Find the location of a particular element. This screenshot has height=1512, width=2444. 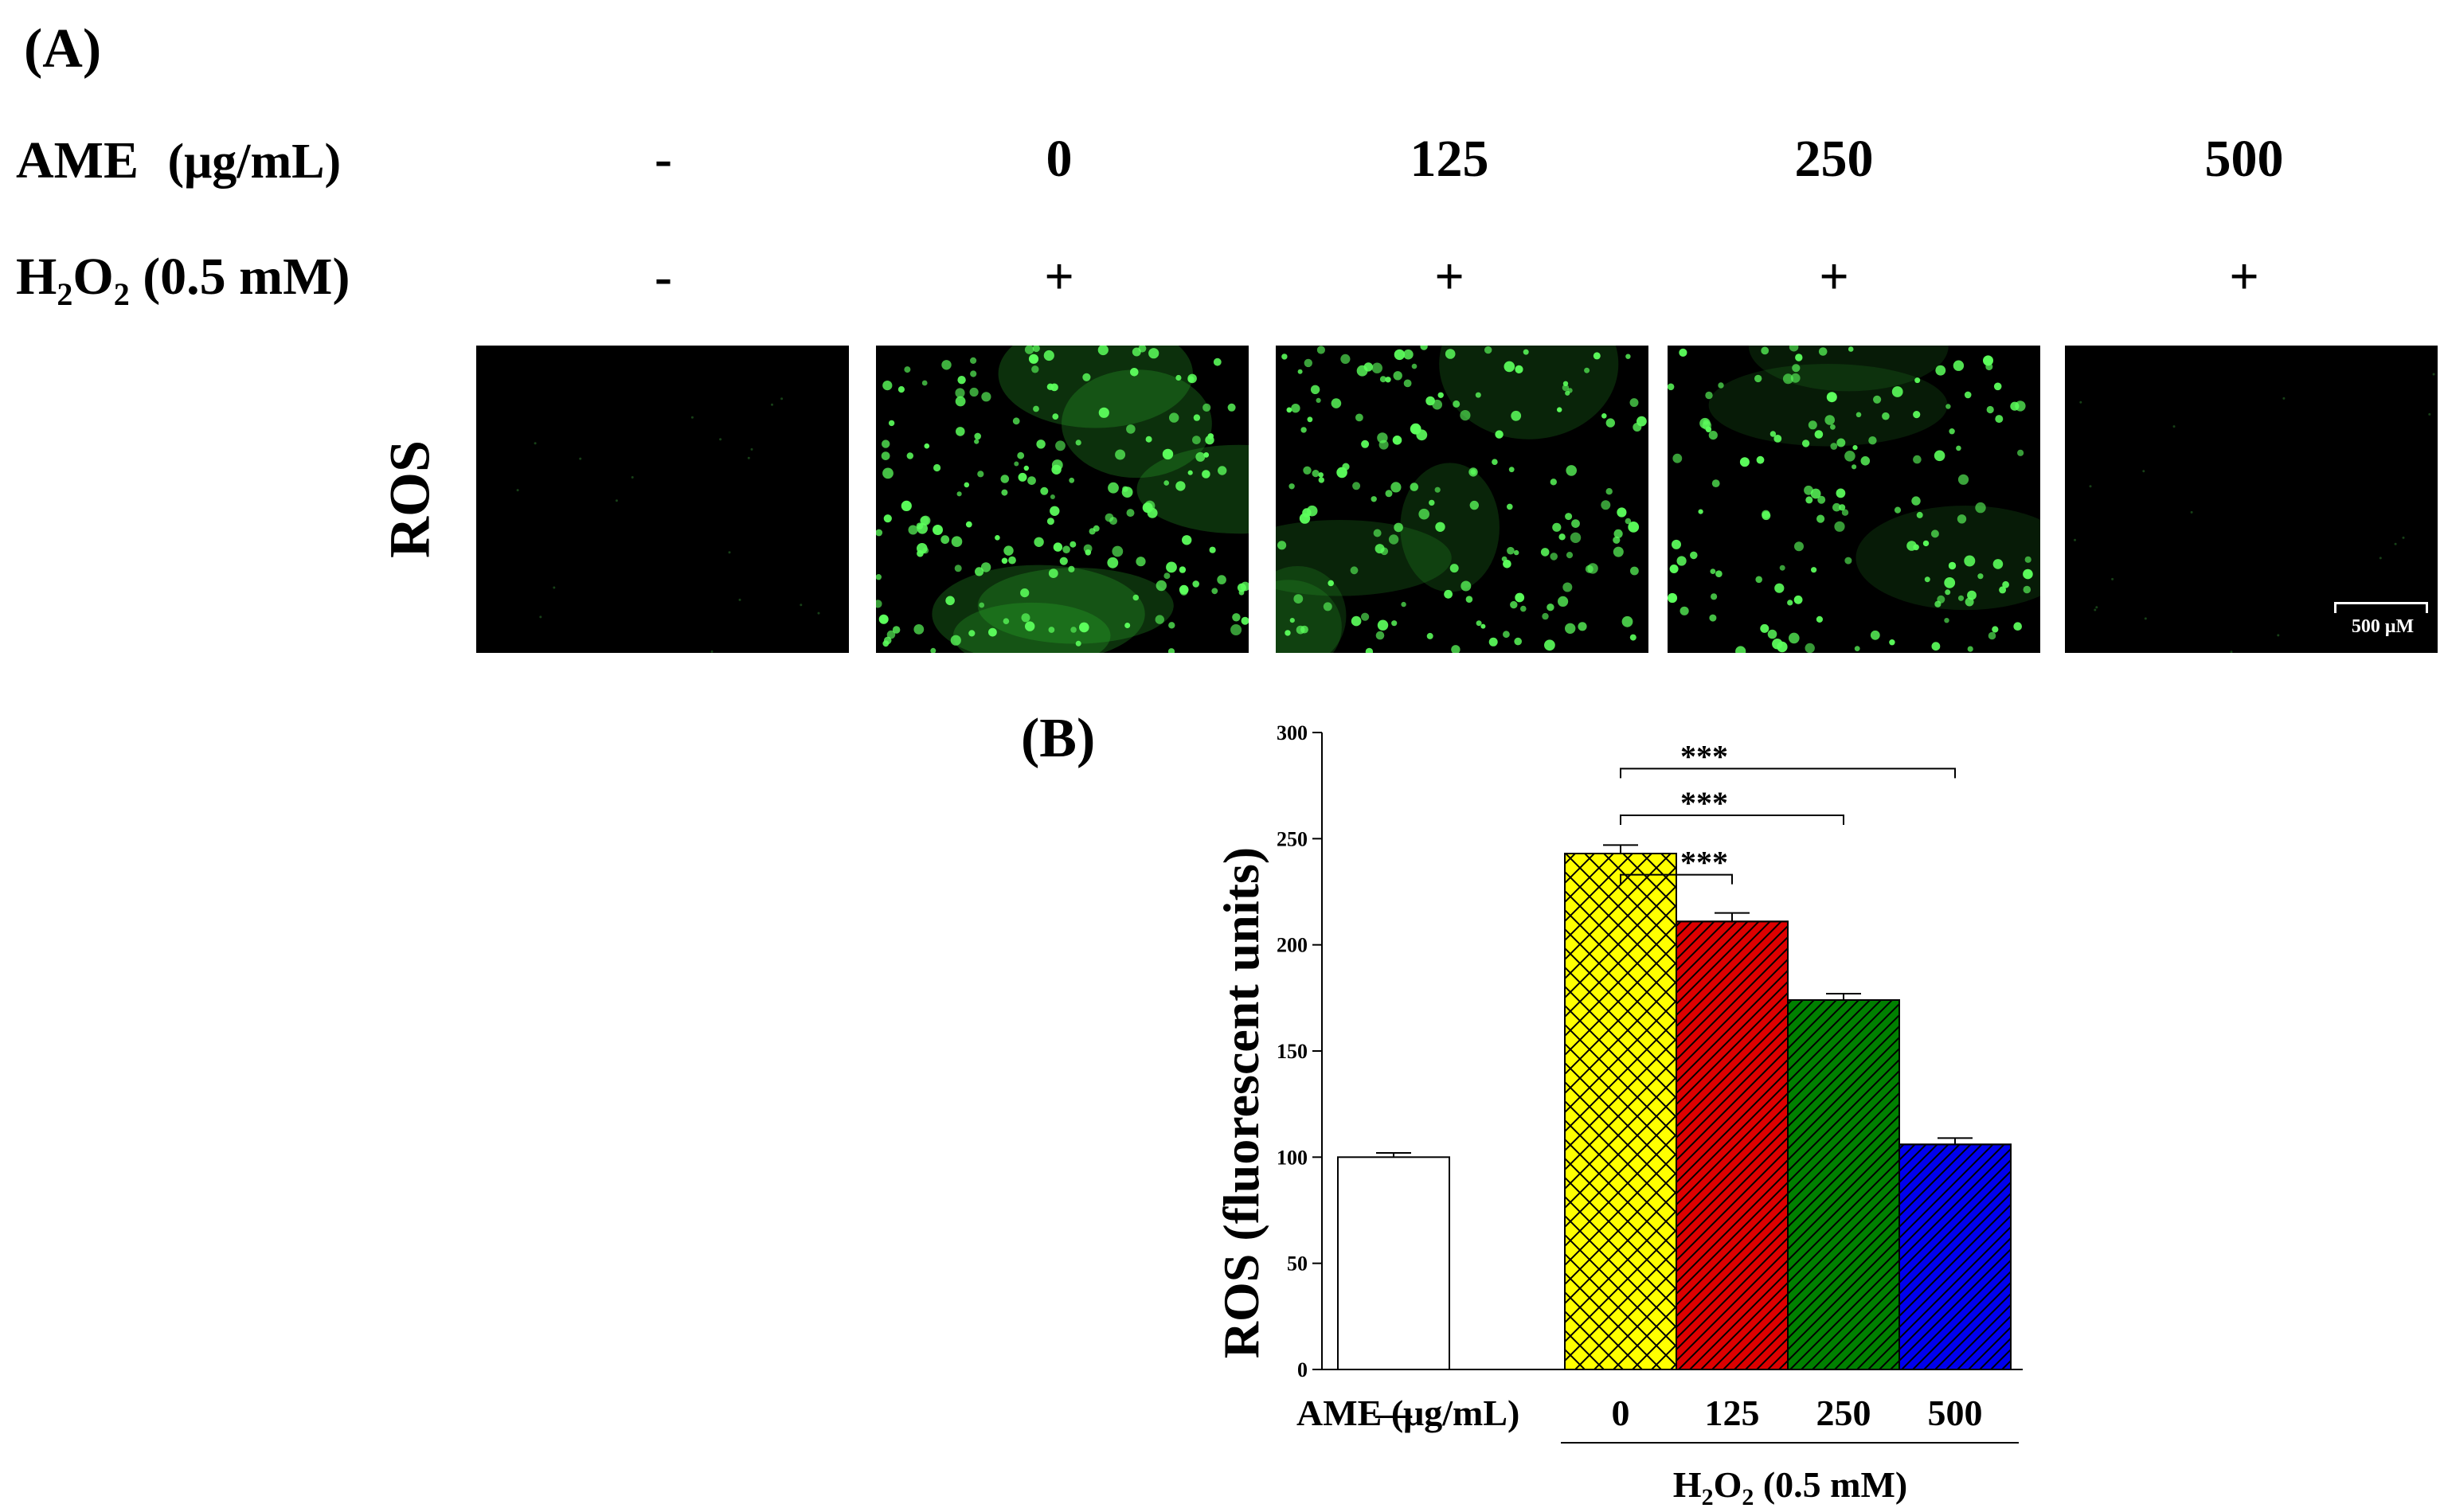

h2o2-value-5: + is located at coordinates (2244, 277).